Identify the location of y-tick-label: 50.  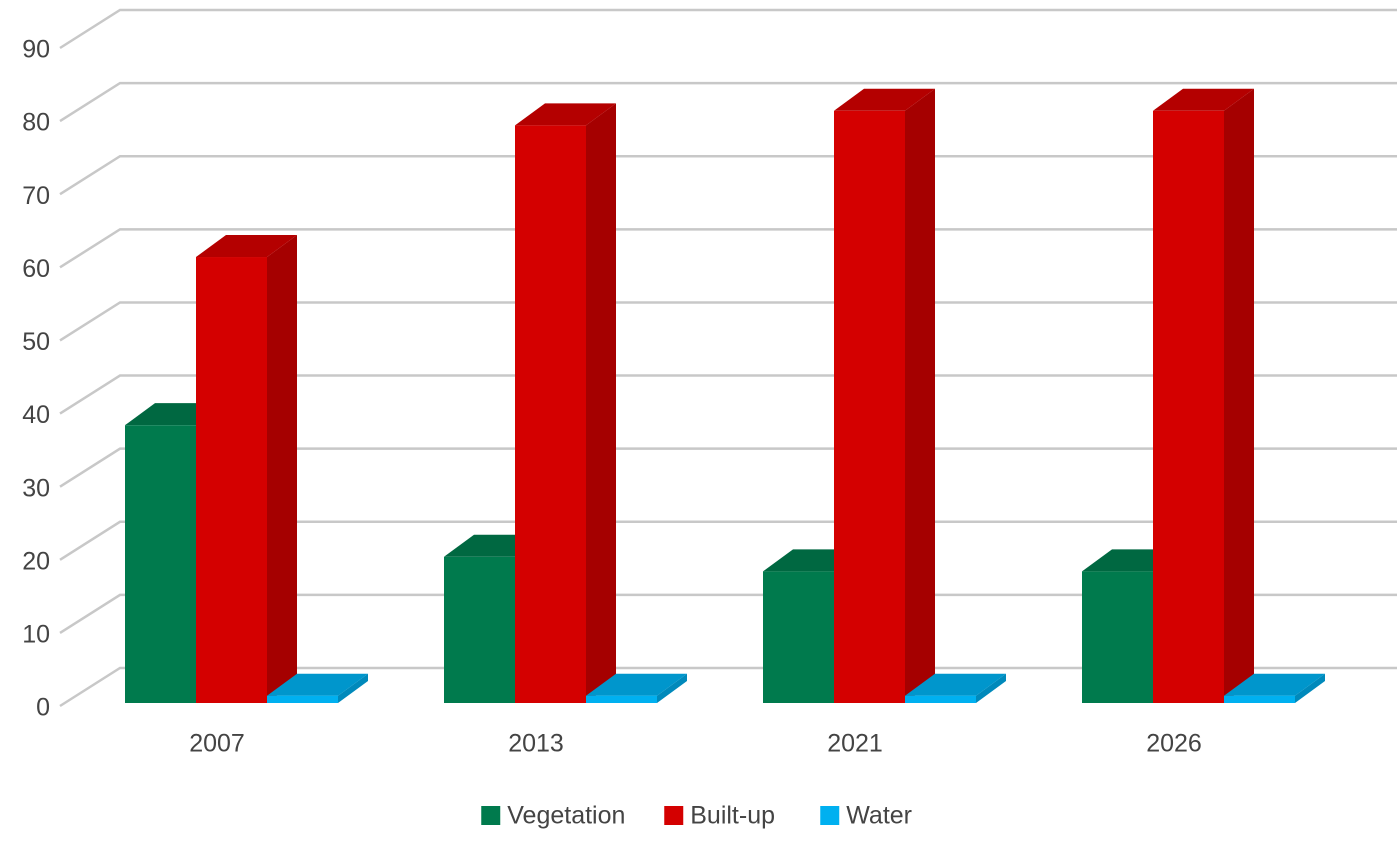
(36, 342).